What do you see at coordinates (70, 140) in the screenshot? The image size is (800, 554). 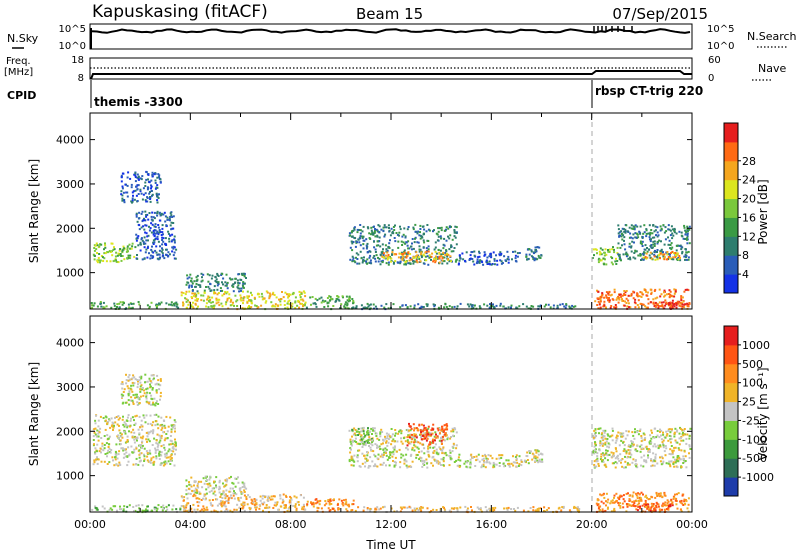 I see `y-tick-label: 4000` at bounding box center [70, 140].